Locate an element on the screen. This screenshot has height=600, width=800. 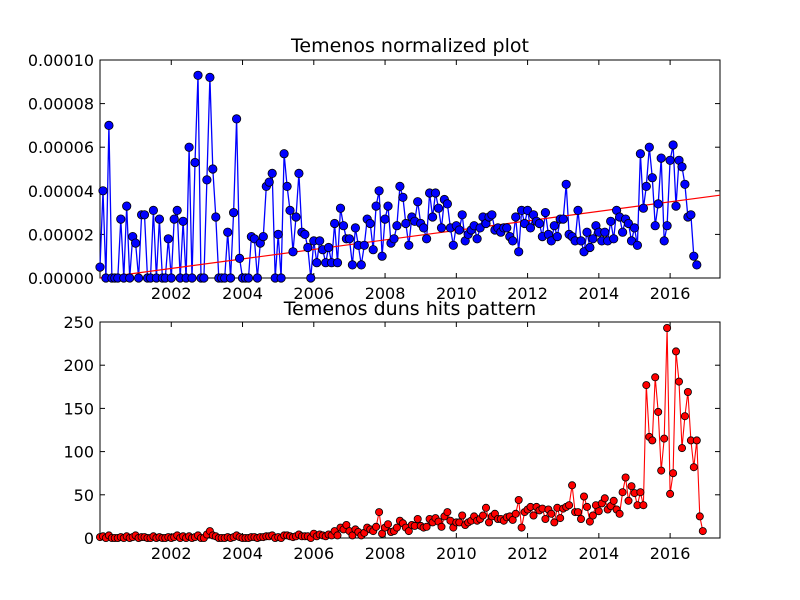
chart-title: Temenos duns hits pattern is located at coordinates (409, 309).